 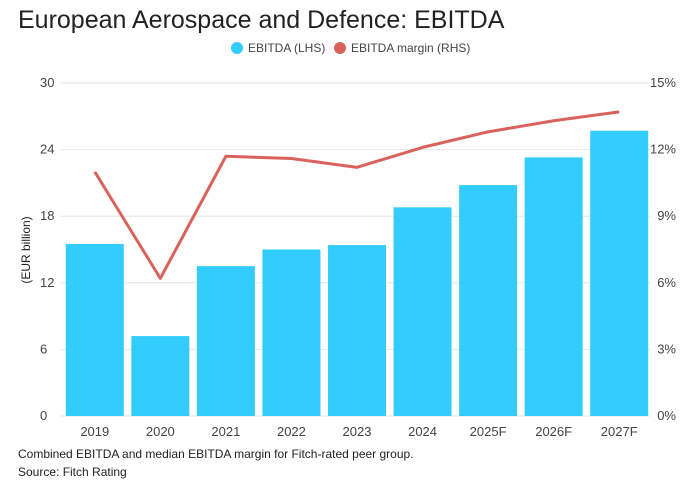 I want to click on y-tick-label: 6, so click(x=43, y=348).